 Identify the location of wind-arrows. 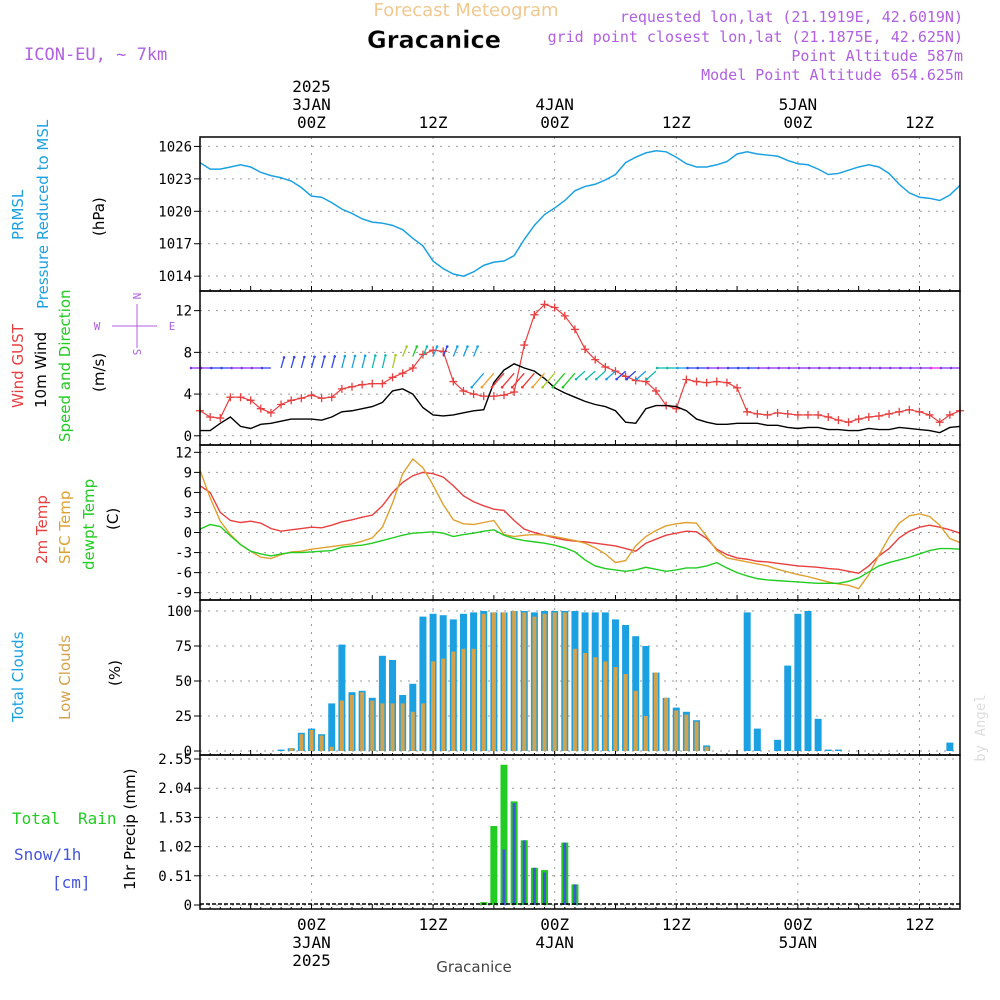
(574, 367).